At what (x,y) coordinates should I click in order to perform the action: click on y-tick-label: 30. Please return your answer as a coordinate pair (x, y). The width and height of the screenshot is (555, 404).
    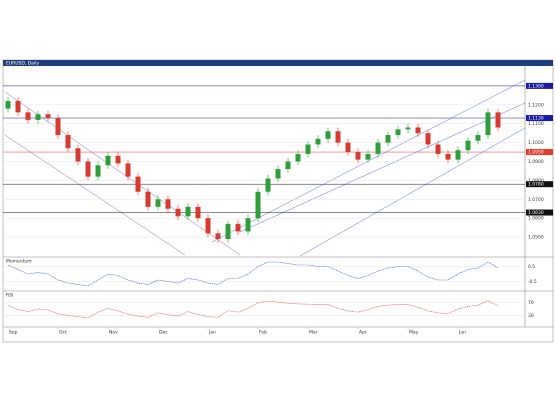
    Looking at the image, I should click on (531, 316).